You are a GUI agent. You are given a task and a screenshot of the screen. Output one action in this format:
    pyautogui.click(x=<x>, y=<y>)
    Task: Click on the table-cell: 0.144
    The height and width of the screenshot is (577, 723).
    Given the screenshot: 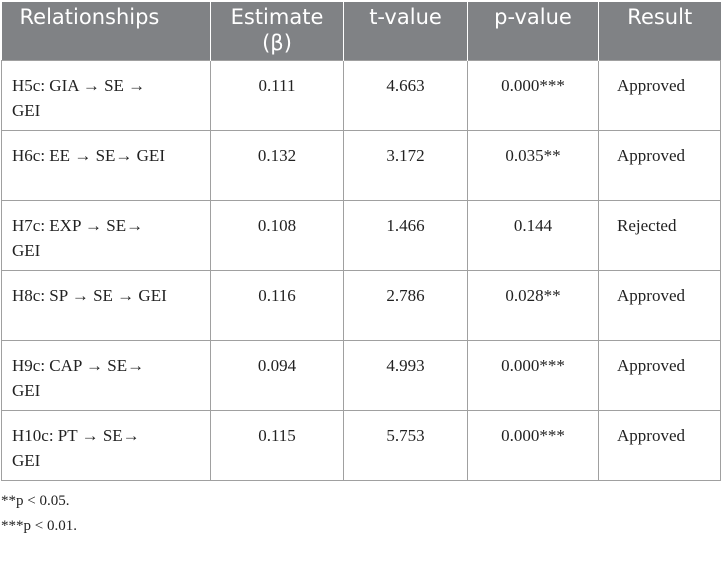 What is the action you would take?
    pyautogui.click(x=533, y=235)
    